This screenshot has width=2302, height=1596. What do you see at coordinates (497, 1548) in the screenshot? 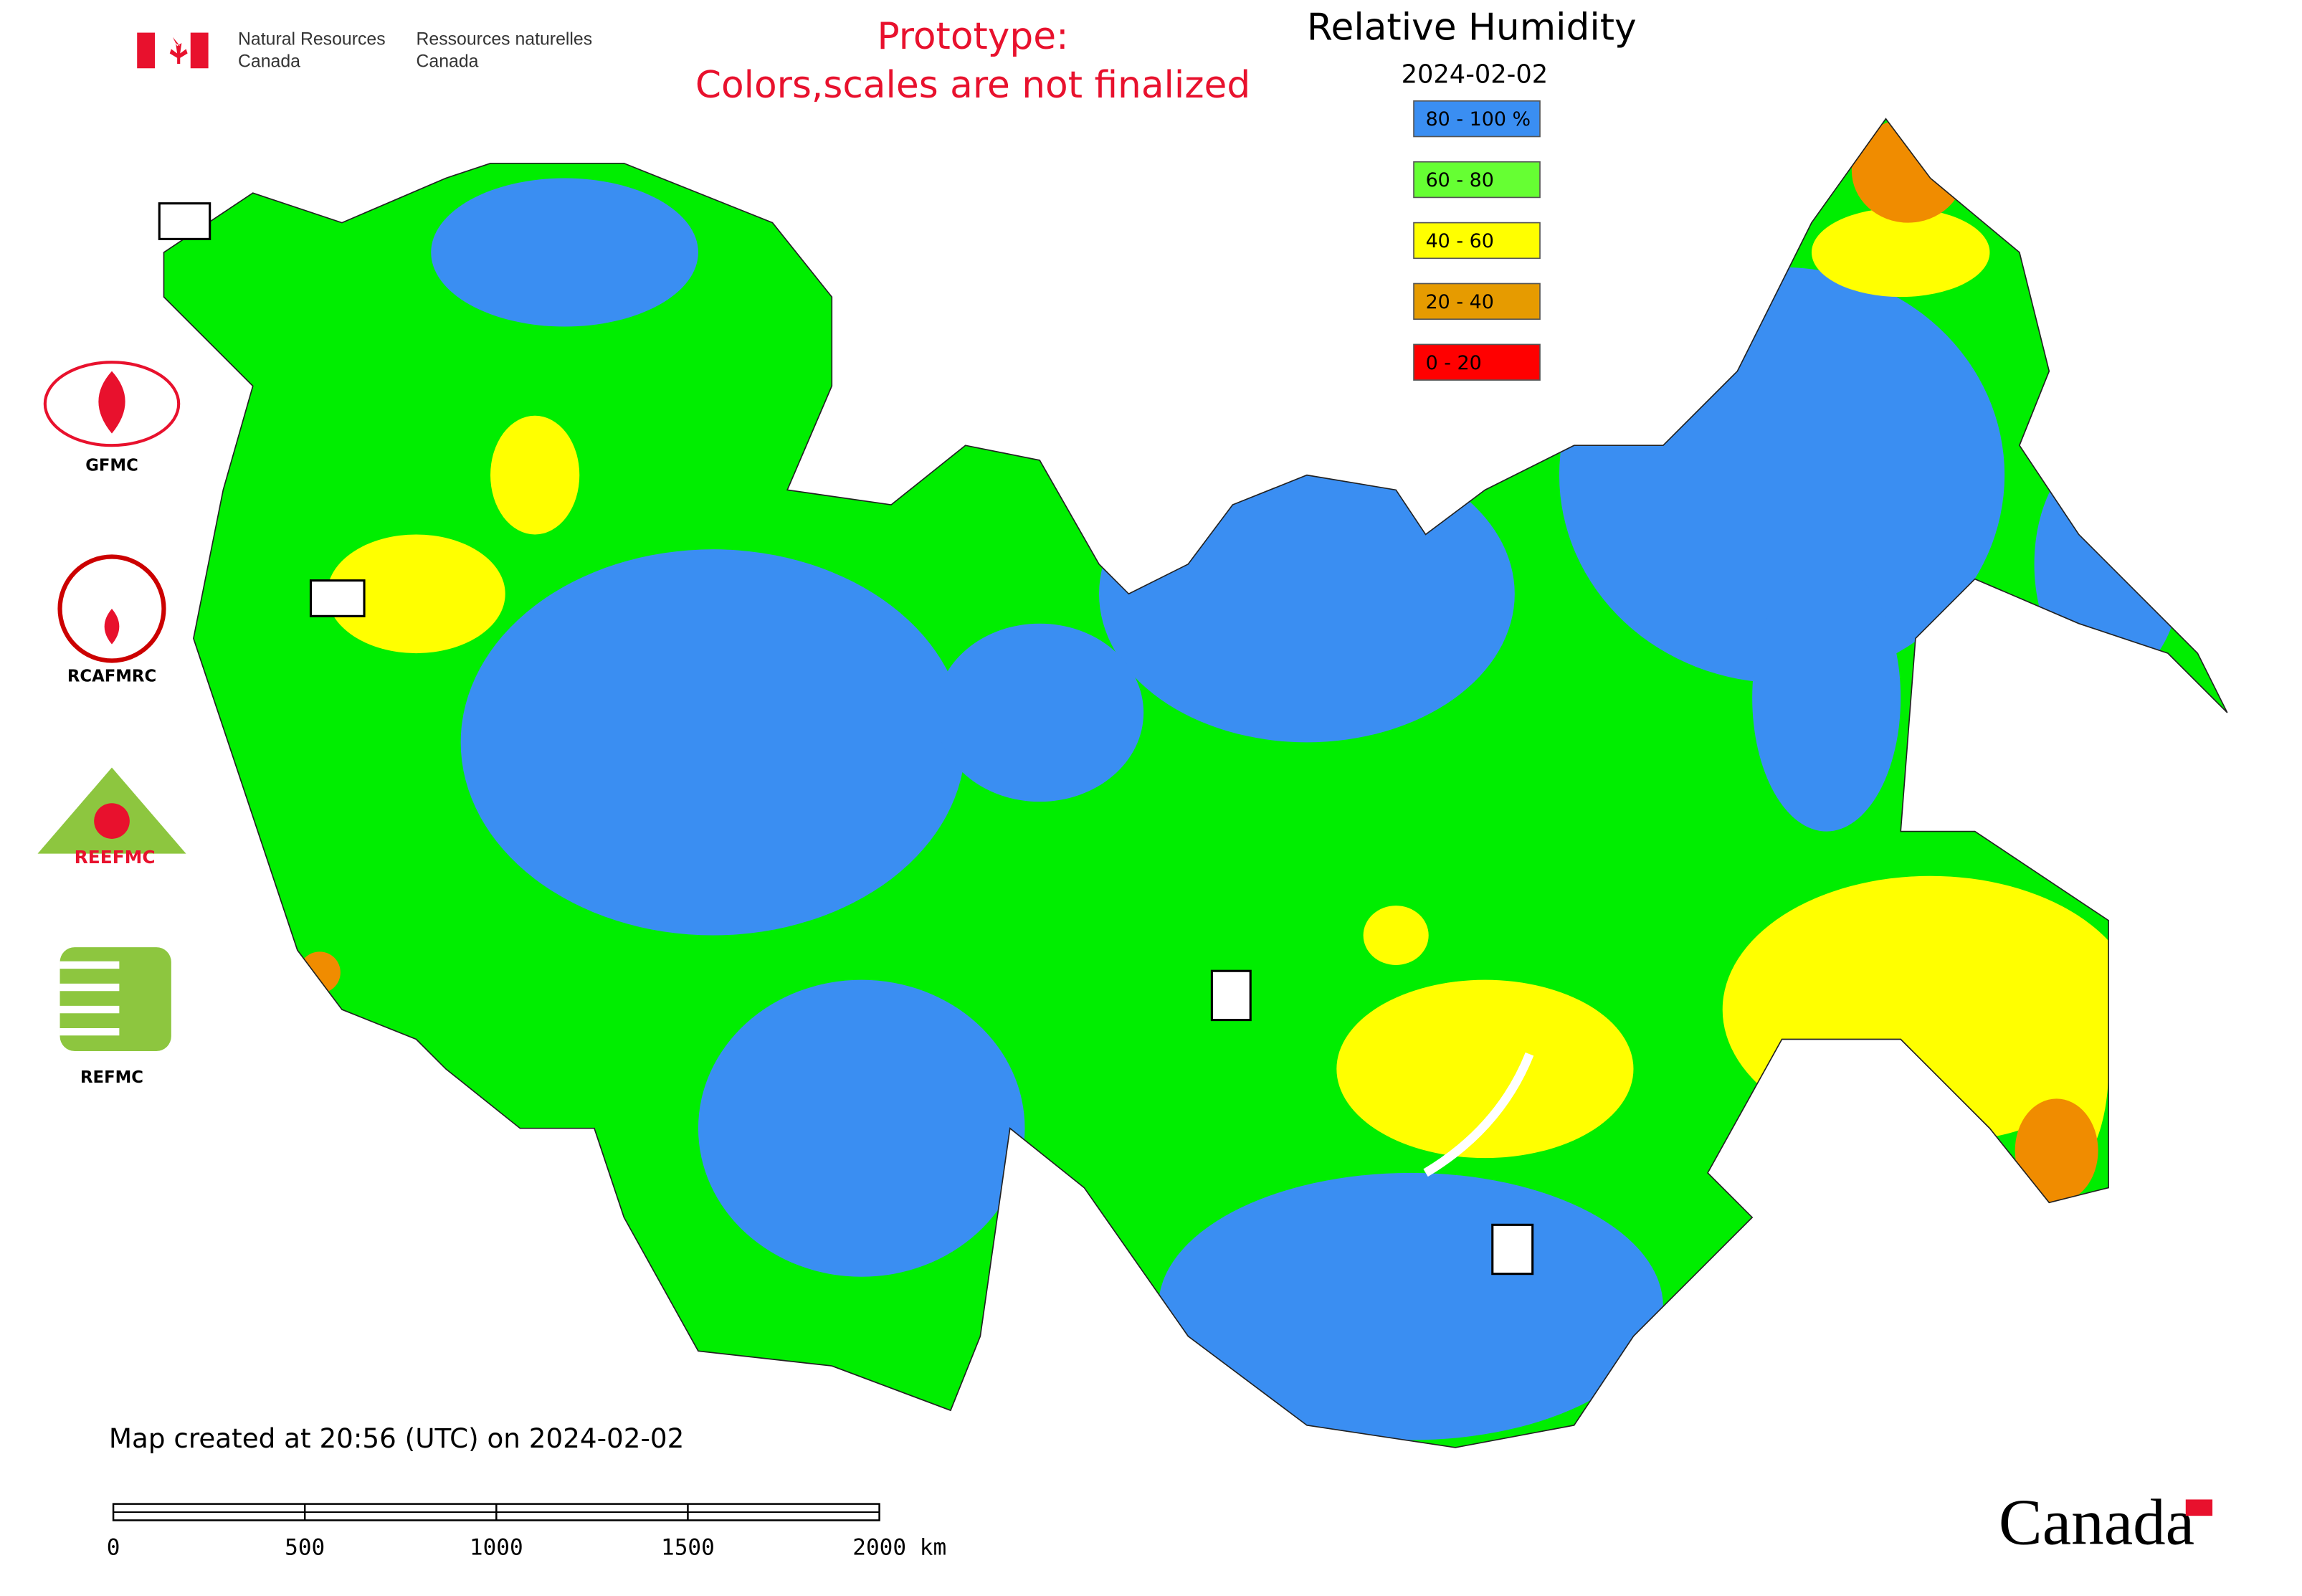
I see `scale-label: 1000` at bounding box center [497, 1548].